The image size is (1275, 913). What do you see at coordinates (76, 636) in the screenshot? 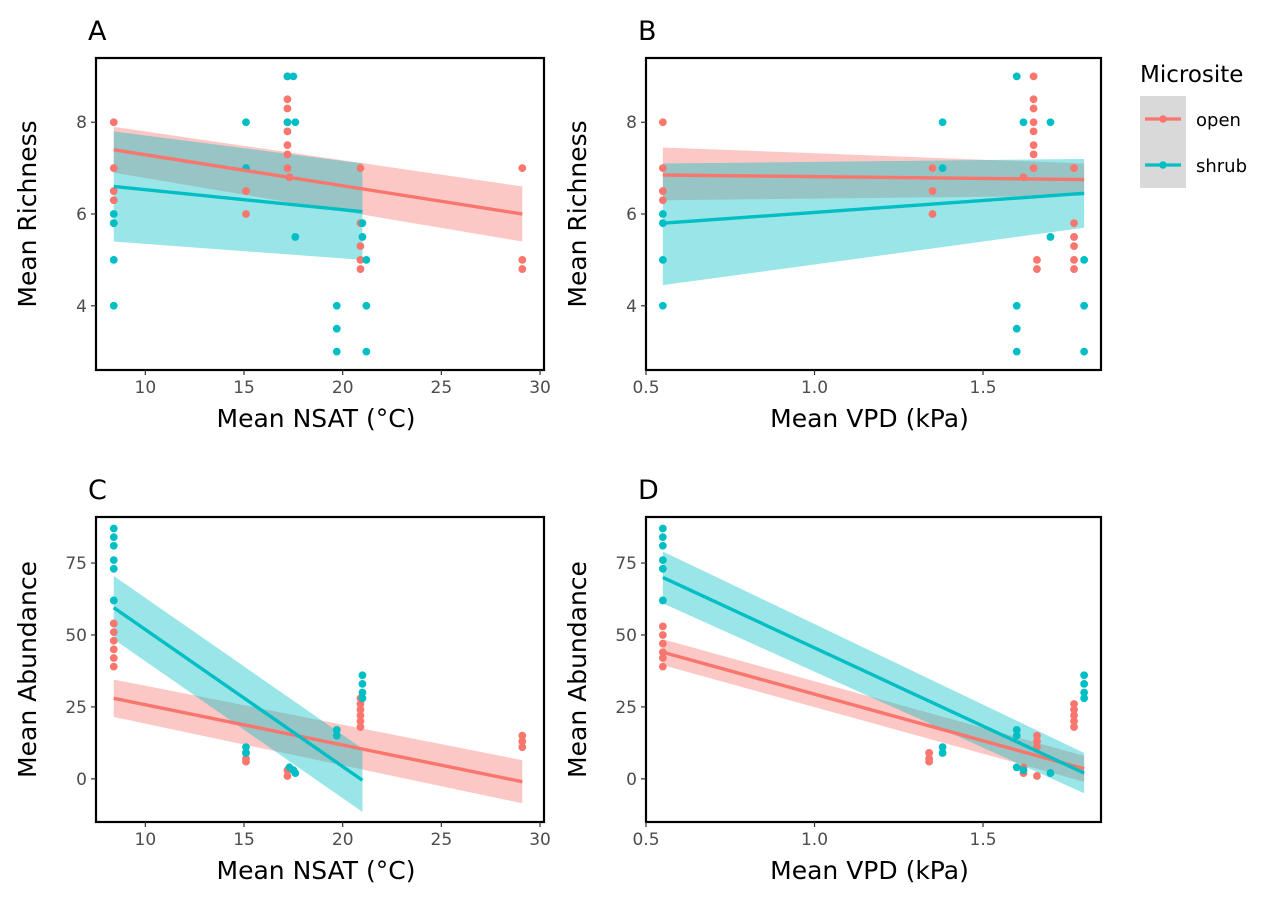
I see `y-tick-label: 50` at bounding box center [76, 636].